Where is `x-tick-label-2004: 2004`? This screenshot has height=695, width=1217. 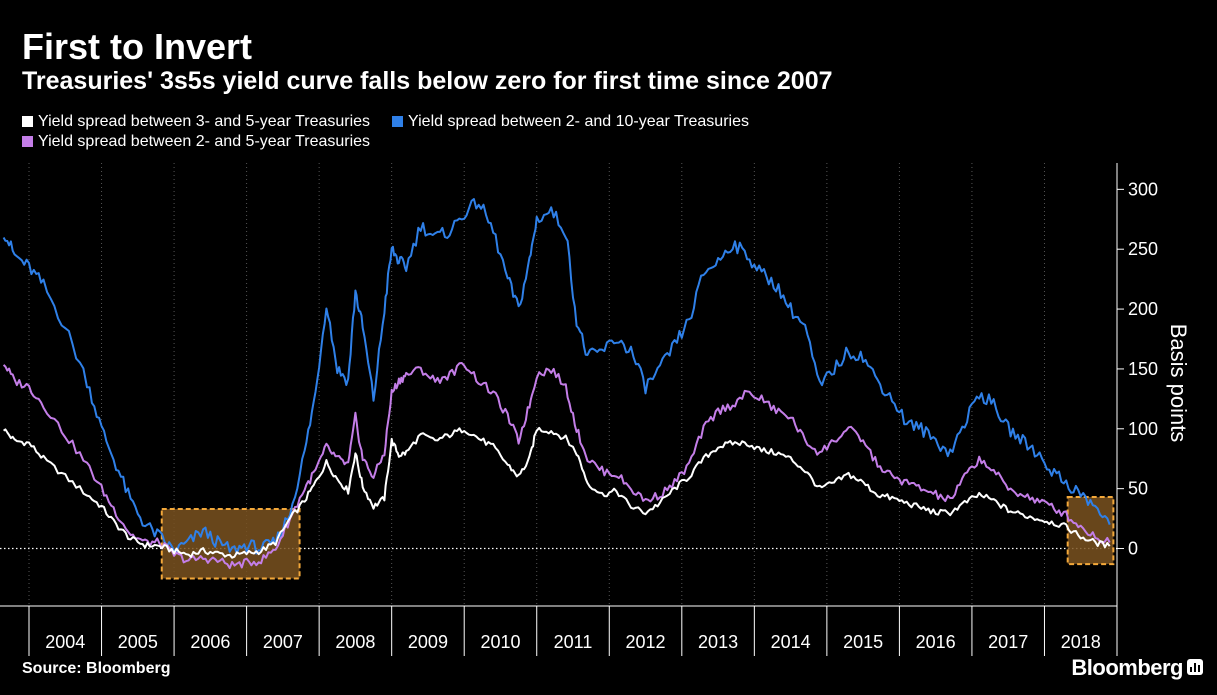 x-tick-label-2004: 2004 is located at coordinates (65, 642).